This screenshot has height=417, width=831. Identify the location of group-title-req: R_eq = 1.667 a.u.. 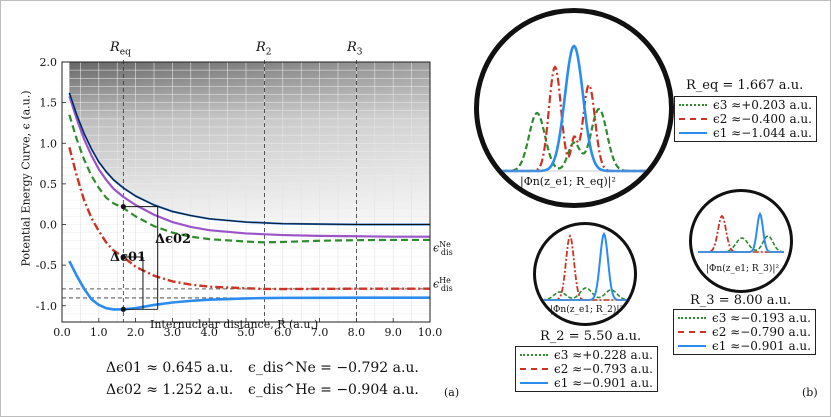
(745, 85).